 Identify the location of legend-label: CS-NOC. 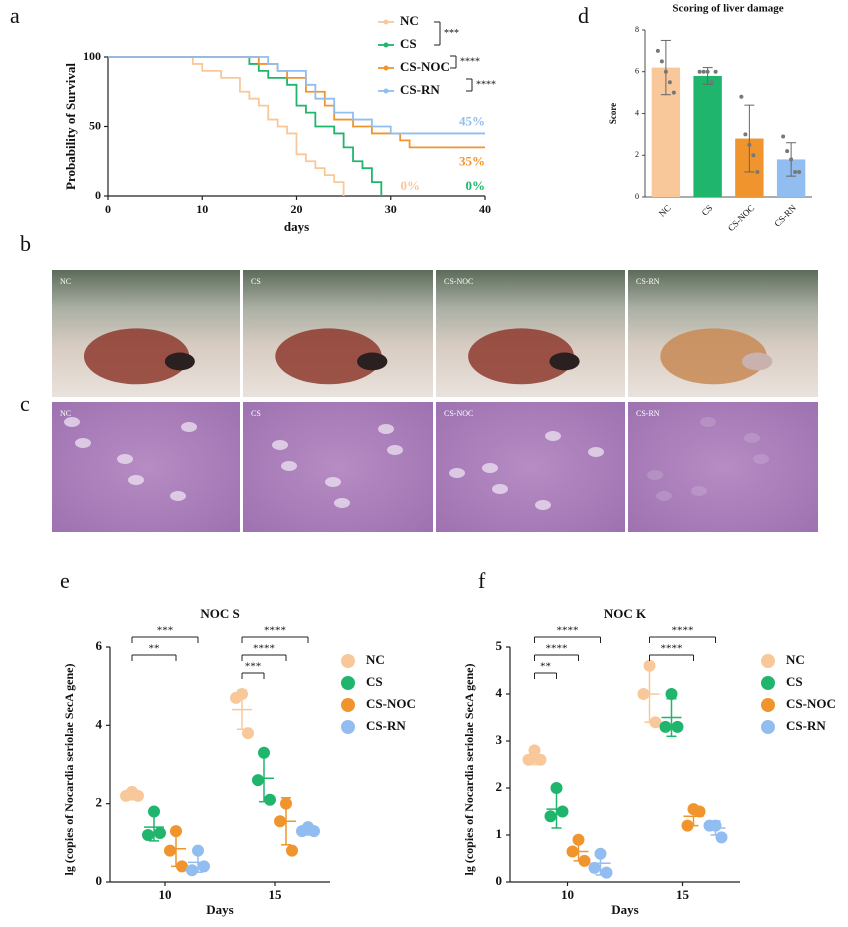
(425, 66).